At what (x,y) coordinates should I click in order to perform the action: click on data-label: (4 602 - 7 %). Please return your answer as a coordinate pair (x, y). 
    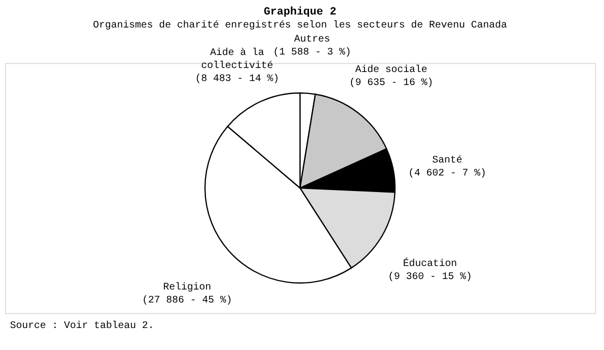
    Looking at the image, I should click on (447, 174).